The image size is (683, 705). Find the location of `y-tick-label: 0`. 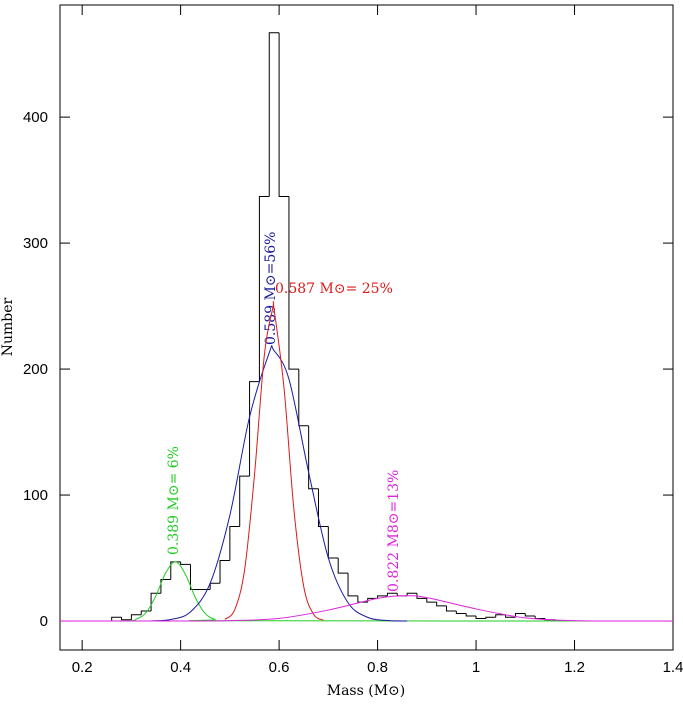

y-tick-label: 0 is located at coordinates (44, 621).